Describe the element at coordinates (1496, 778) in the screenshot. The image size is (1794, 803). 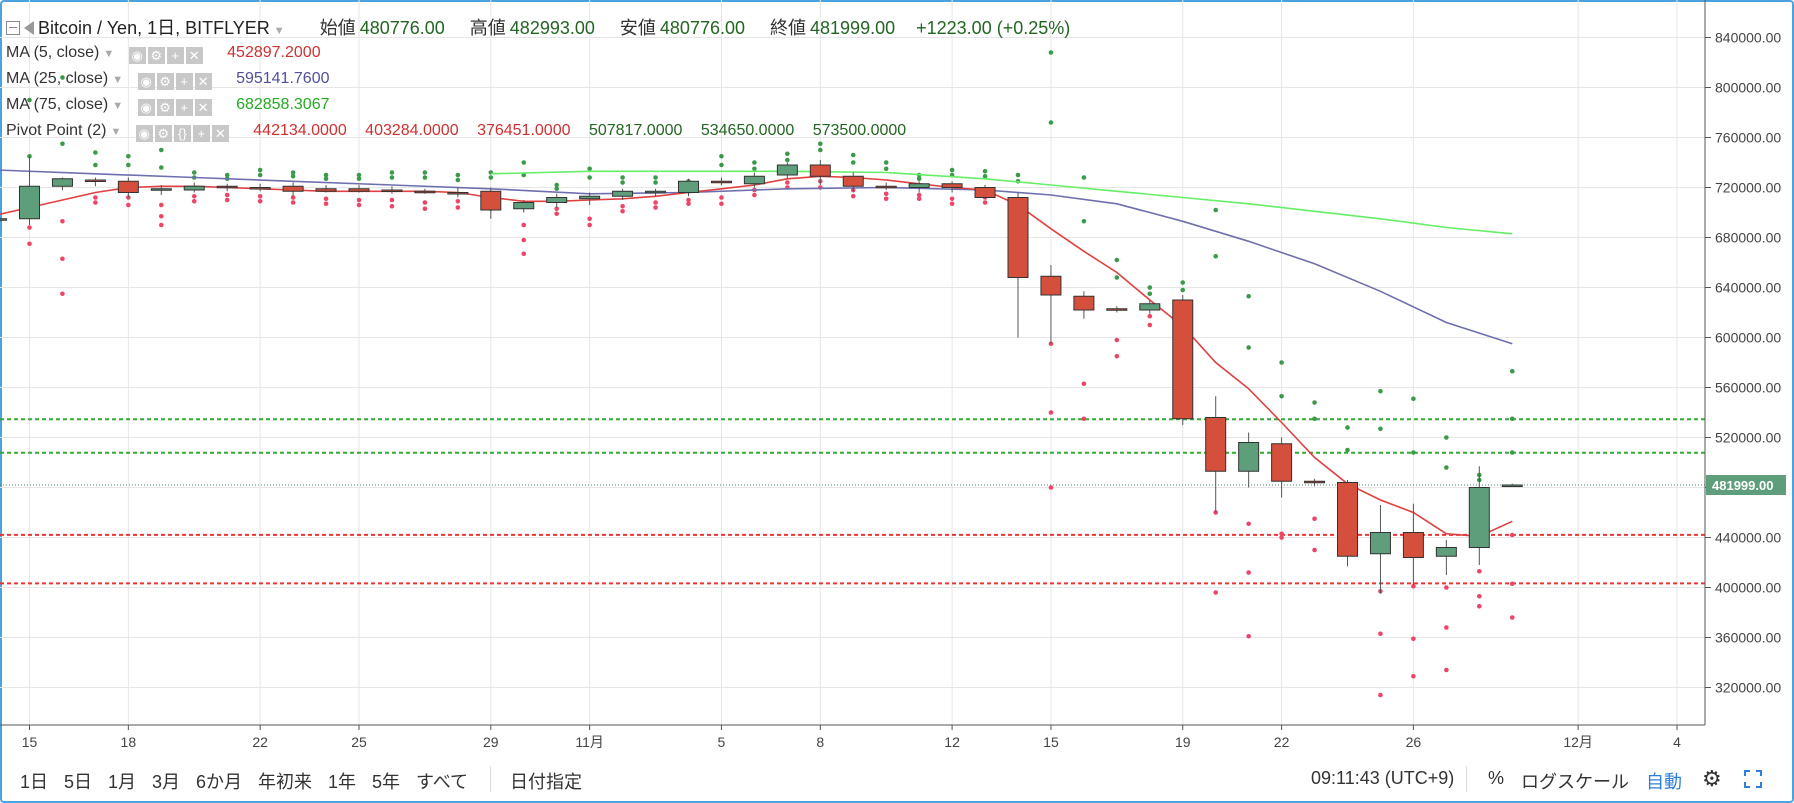
I see `percent-toggle: %` at that location.